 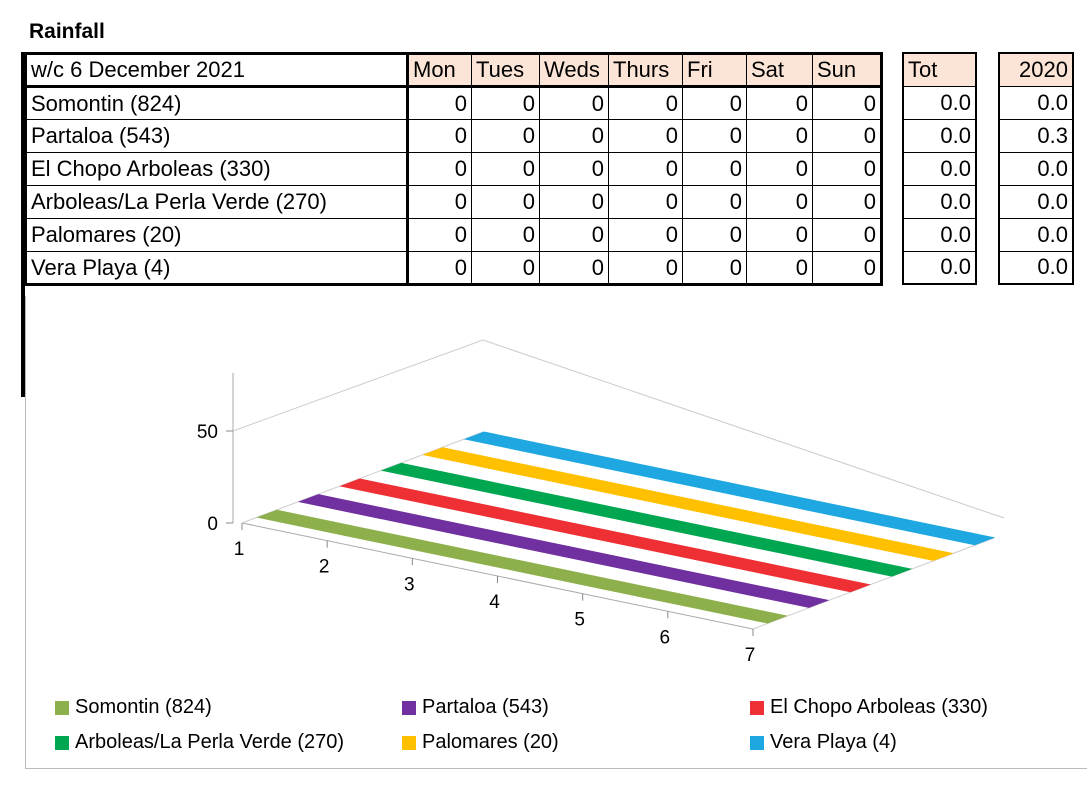 What do you see at coordinates (217, 169) in the screenshot?
I see `station-name: El Chopo Arboleas (330)` at bounding box center [217, 169].